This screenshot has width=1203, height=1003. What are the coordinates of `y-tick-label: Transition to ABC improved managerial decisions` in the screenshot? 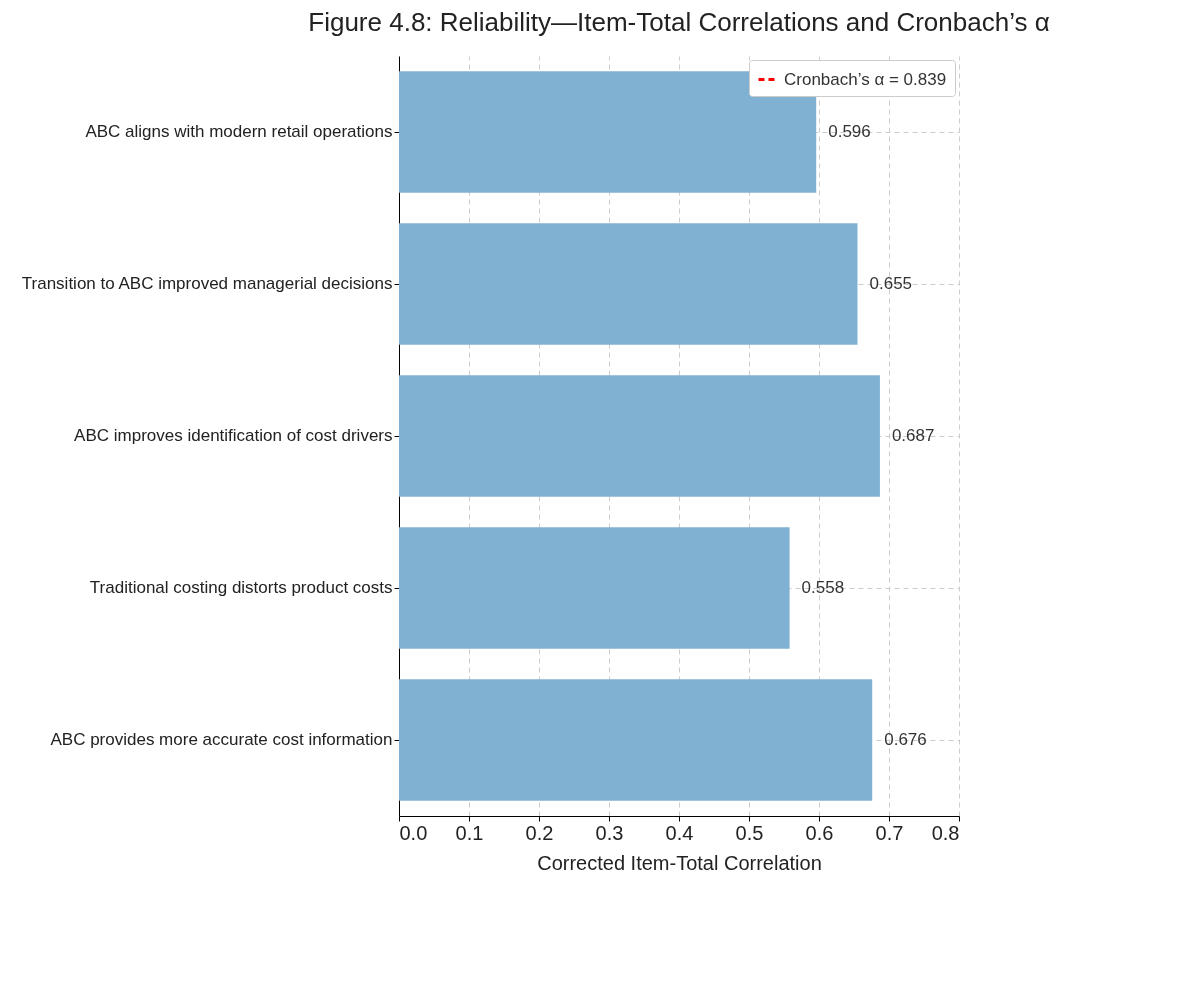 It's located at (207, 283).